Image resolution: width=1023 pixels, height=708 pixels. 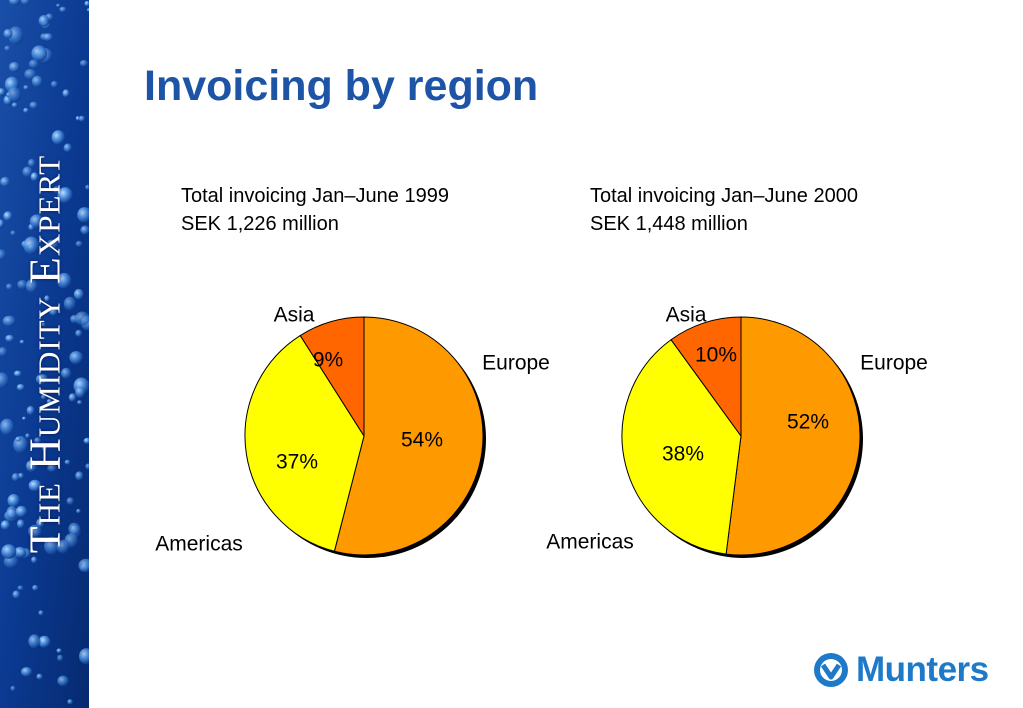 What do you see at coordinates (260, 224) in the screenshot?
I see `chart-subtitle-1999: SEK 1,226 million` at bounding box center [260, 224].